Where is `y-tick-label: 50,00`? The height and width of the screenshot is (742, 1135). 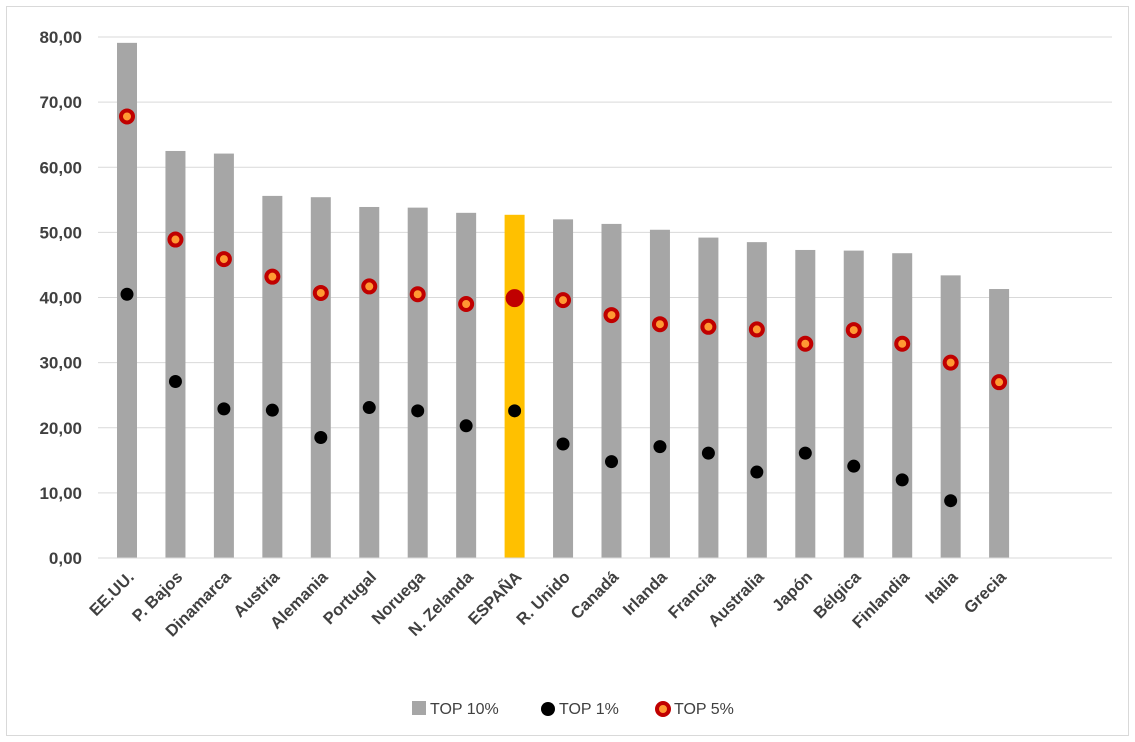
y-tick-label: 50,00 is located at coordinates (60, 232).